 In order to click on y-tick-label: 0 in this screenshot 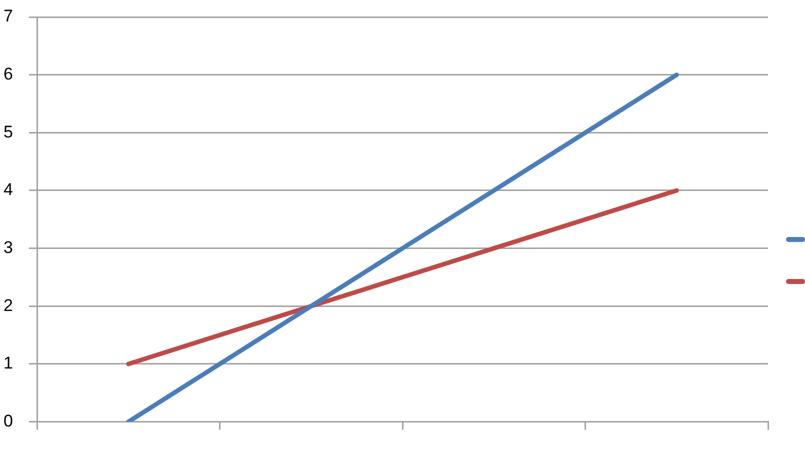, I will do `click(8, 420)`.